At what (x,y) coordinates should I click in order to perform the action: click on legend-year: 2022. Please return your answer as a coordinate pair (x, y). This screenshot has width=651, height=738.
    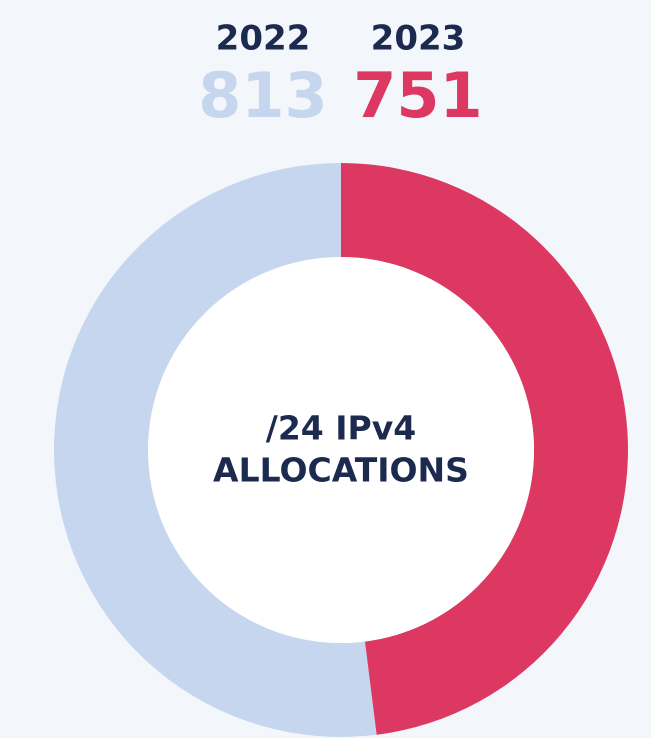
    Looking at the image, I should click on (263, 39).